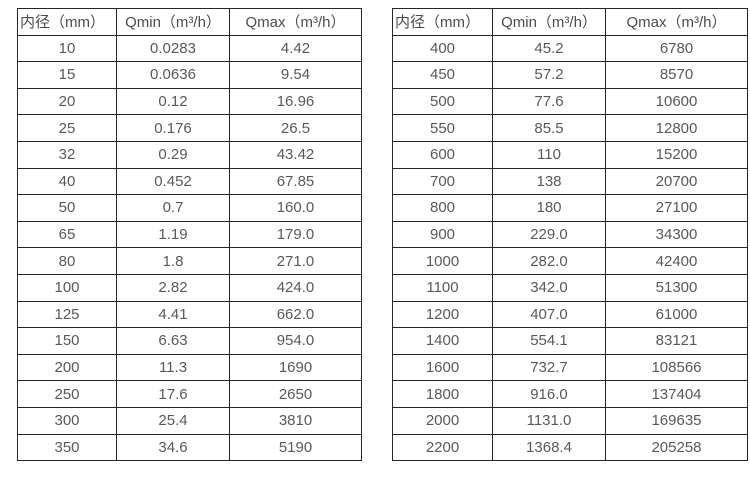 The height and width of the screenshot is (483, 750). I want to click on table-row: 1400 554.1 83121, so click(570, 341).